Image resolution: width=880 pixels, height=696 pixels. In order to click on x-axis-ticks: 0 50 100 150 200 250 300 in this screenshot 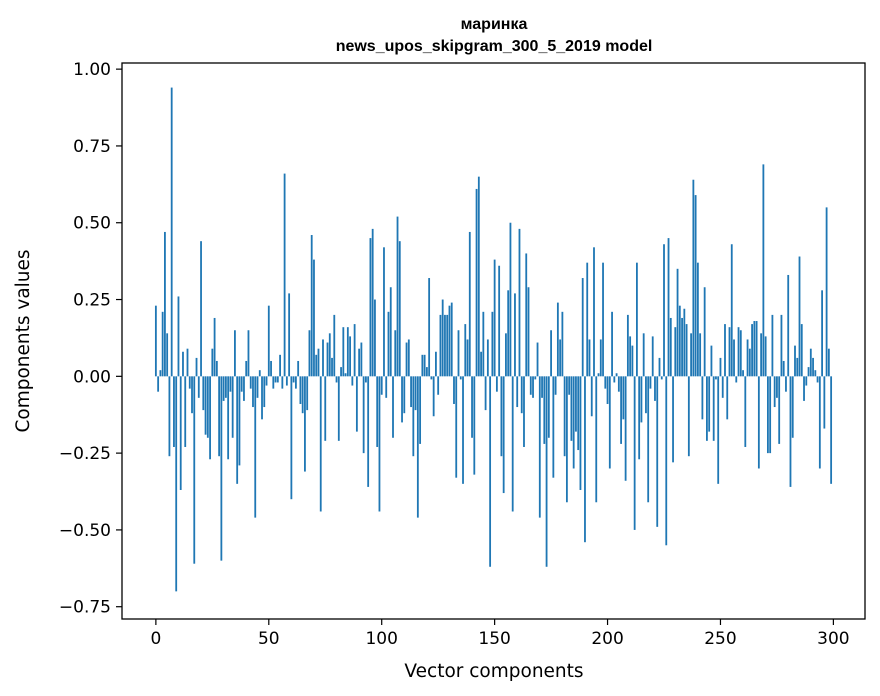, I will do `click(500, 634)`.